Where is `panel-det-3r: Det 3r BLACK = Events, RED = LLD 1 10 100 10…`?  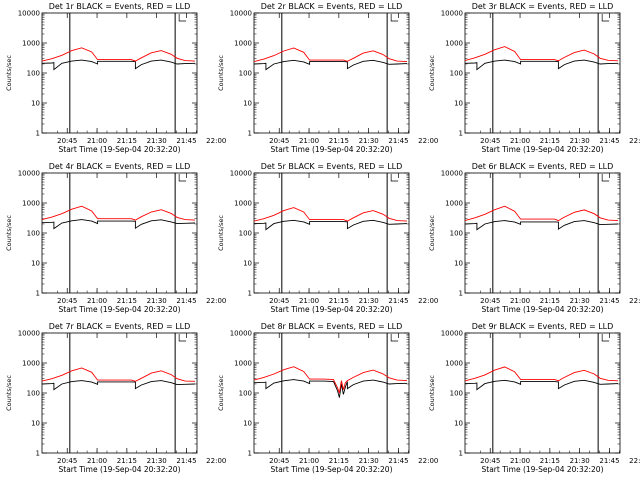
panel-det-3r: Det 3r BLACK = Events, RED = LLD 1 10 100 10… is located at coordinates (534, 78).